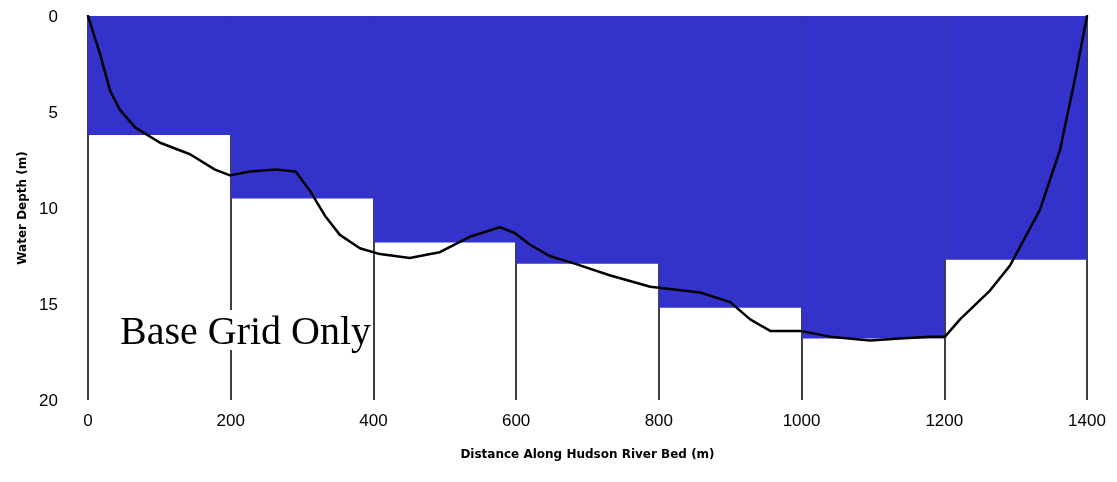 The image size is (1117, 482). Describe the element at coordinates (48, 400) in the screenshot. I see `y-tick-label: 20` at that location.